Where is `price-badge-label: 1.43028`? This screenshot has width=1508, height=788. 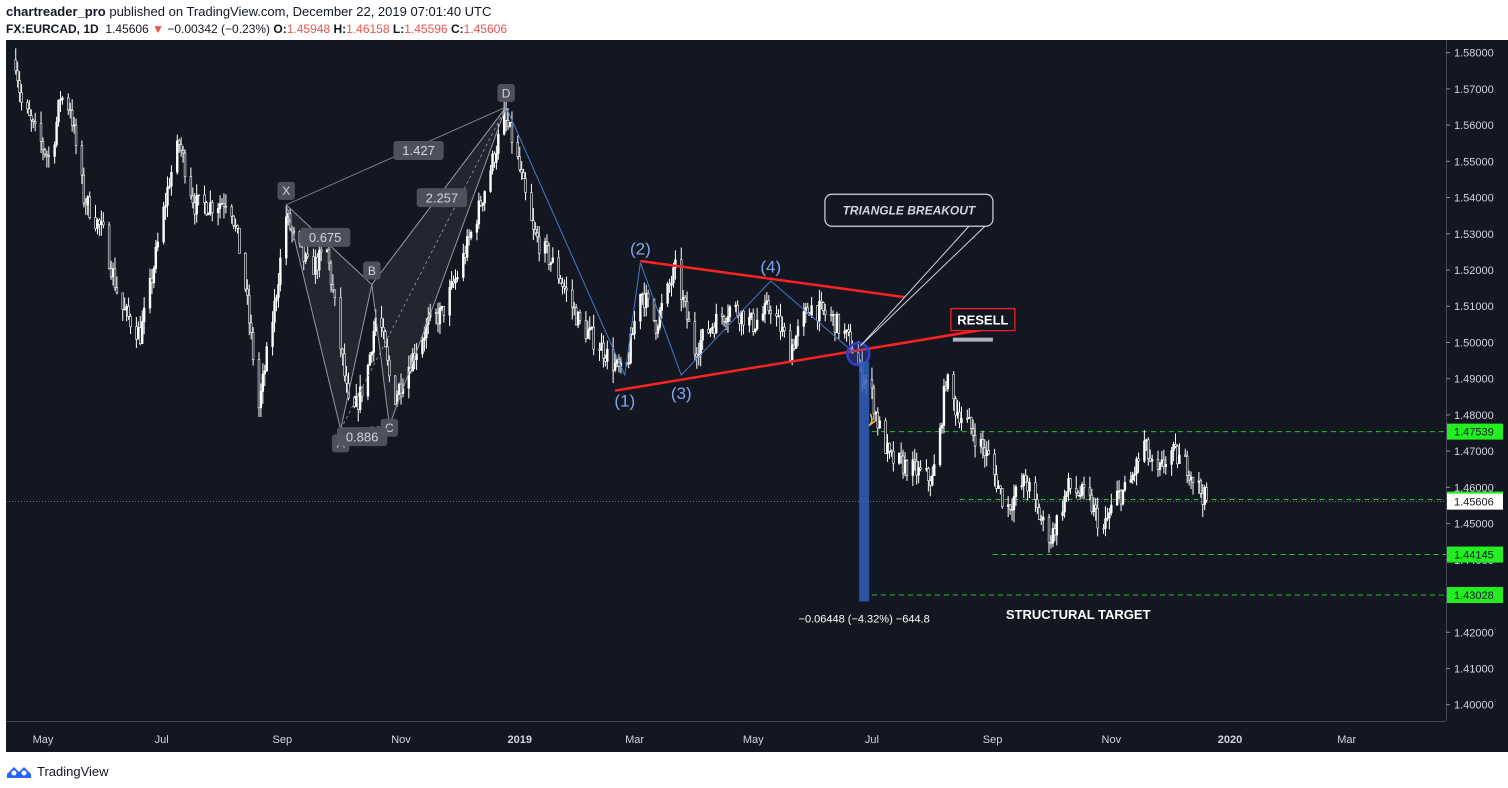
price-badge-label: 1.43028 is located at coordinates (1474, 596).